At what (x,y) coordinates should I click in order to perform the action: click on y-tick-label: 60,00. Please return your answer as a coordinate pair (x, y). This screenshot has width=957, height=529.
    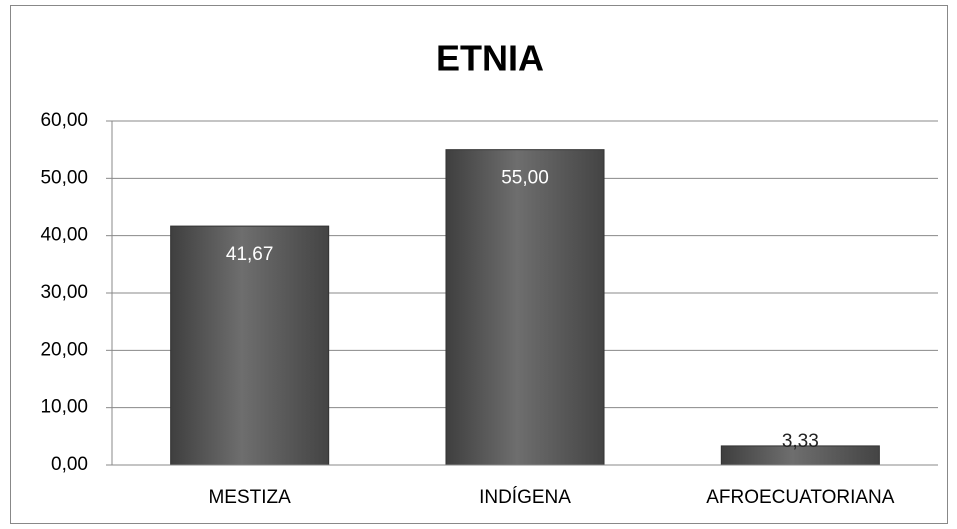
    Looking at the image, I should click on (64, 120).